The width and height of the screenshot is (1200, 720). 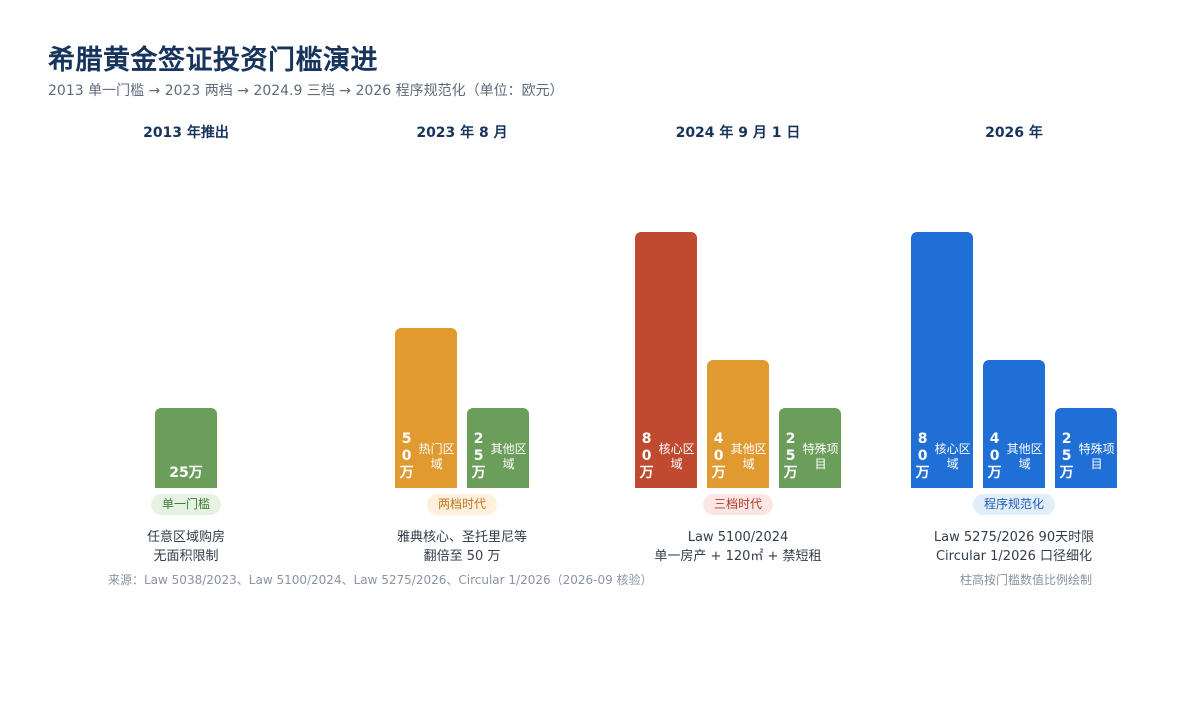 What do you see at coordinates (462, 504) in the screenshot?
I see `period-badge: 两档时代` at bounding box center [462, 504].